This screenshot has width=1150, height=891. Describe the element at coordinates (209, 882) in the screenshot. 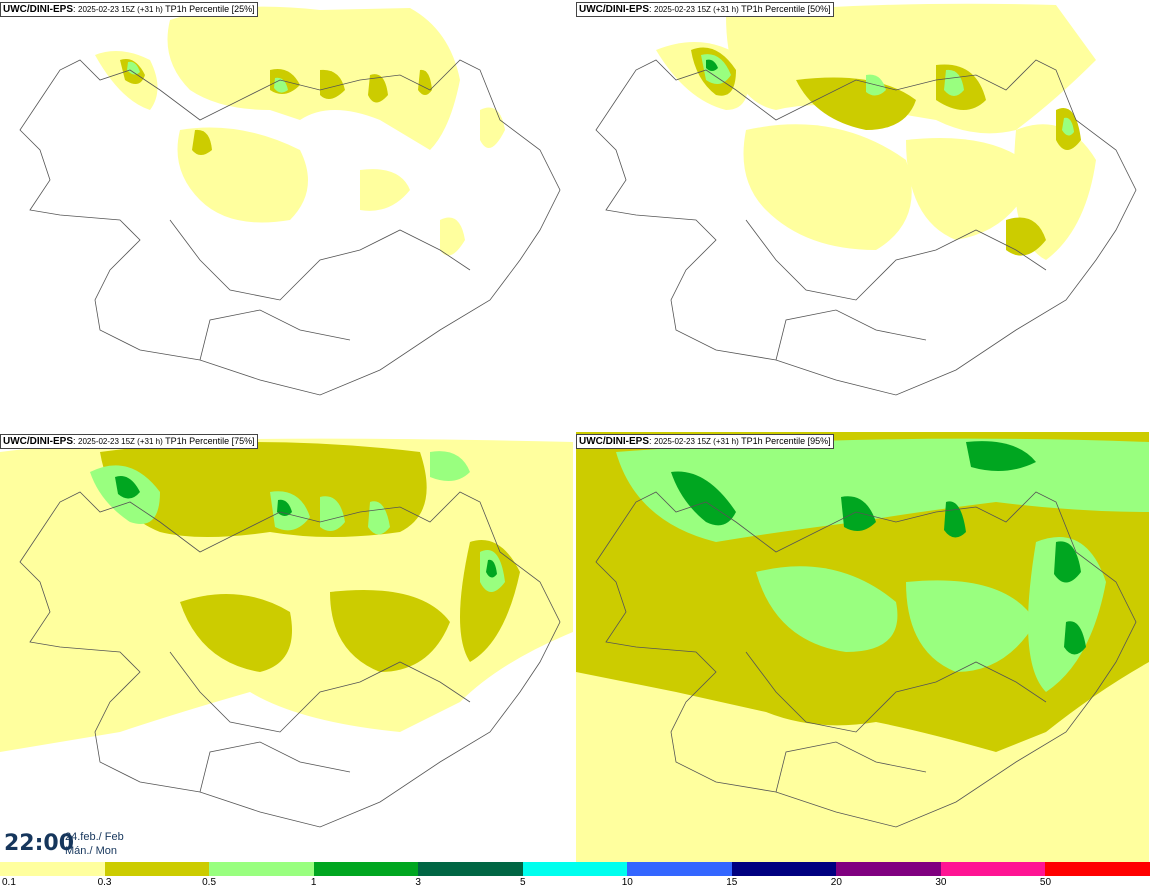

I see `scale-tick-label: 0.5` at that location.